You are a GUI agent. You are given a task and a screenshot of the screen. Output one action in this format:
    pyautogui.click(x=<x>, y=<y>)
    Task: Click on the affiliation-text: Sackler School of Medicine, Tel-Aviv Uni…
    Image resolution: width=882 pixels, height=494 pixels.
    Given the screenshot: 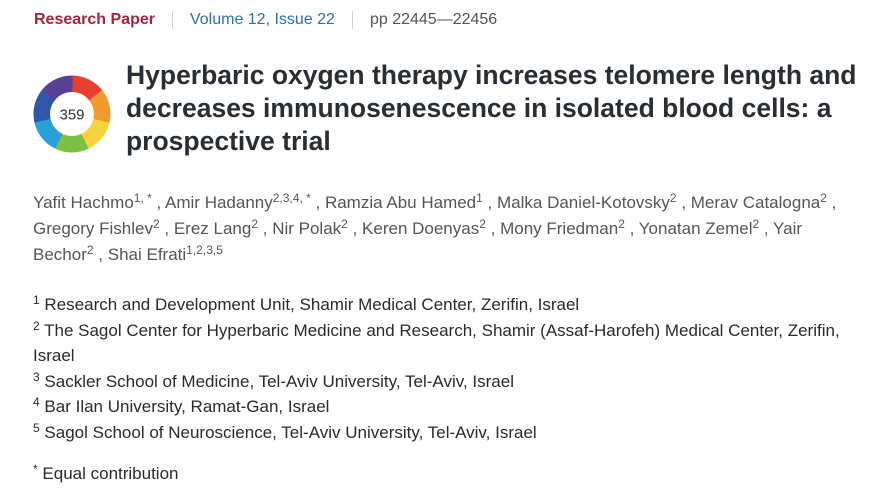 What is the action you would take?
    pyautogui.click(x=279, y=381)
    